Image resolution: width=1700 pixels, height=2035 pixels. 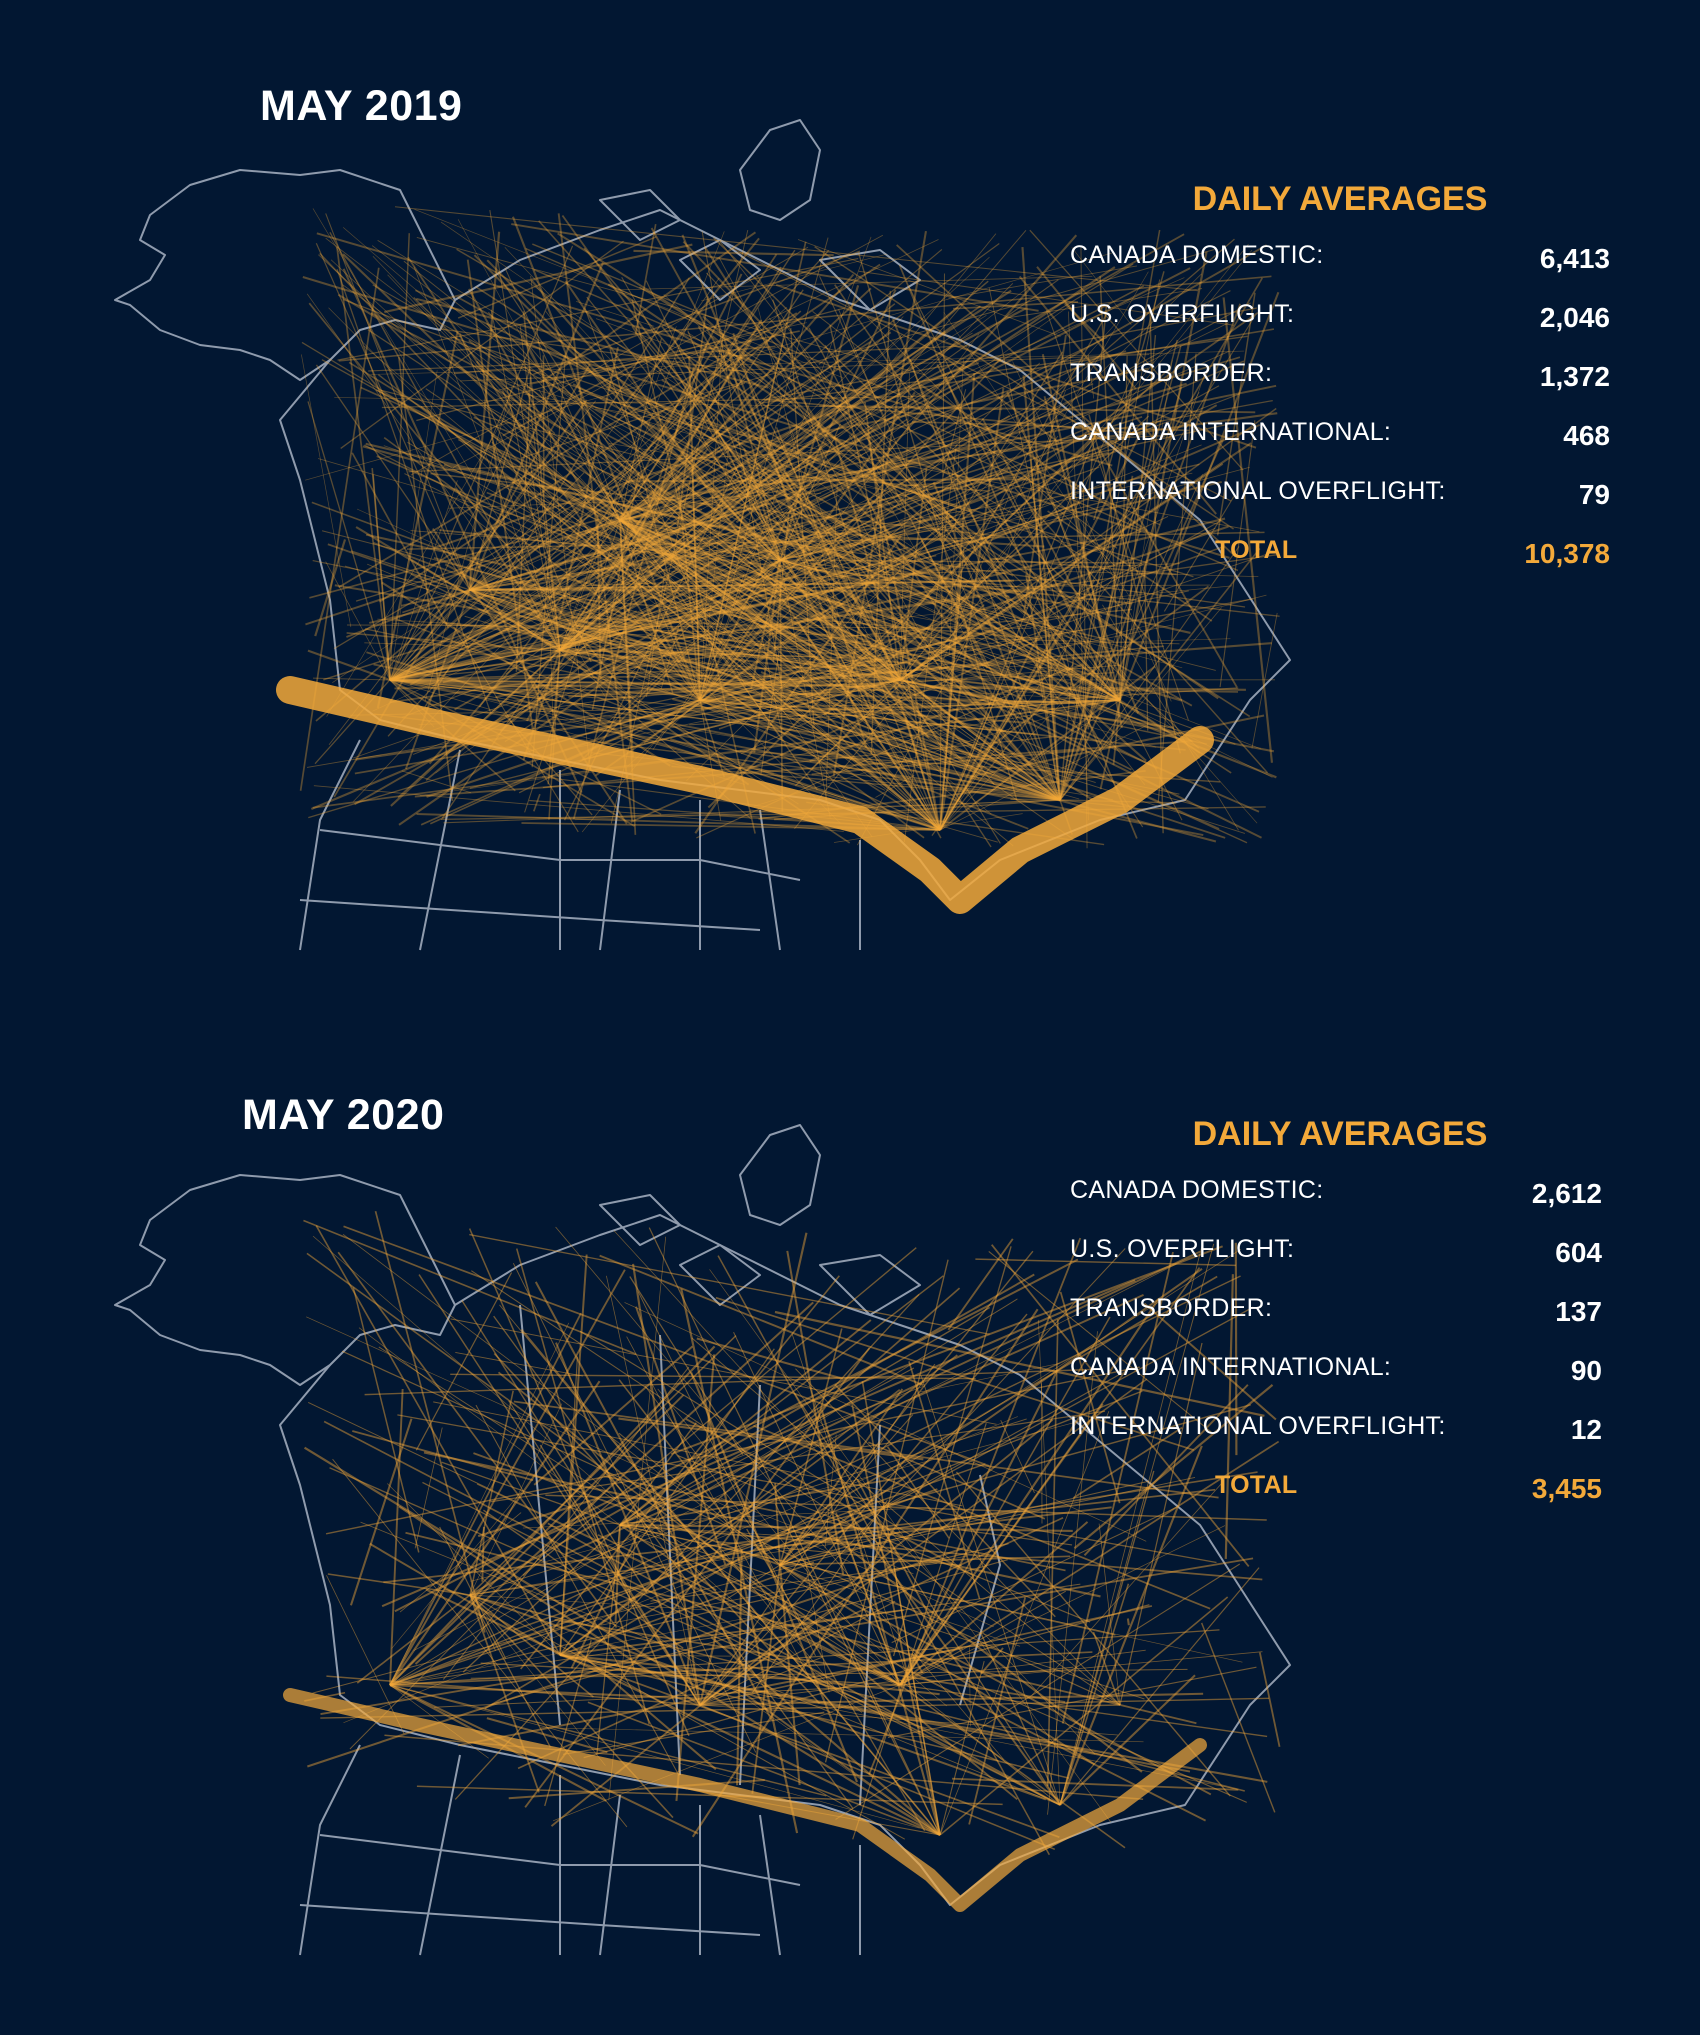 I want to click on stat-value: 137, so click(x=1578, y=1311).